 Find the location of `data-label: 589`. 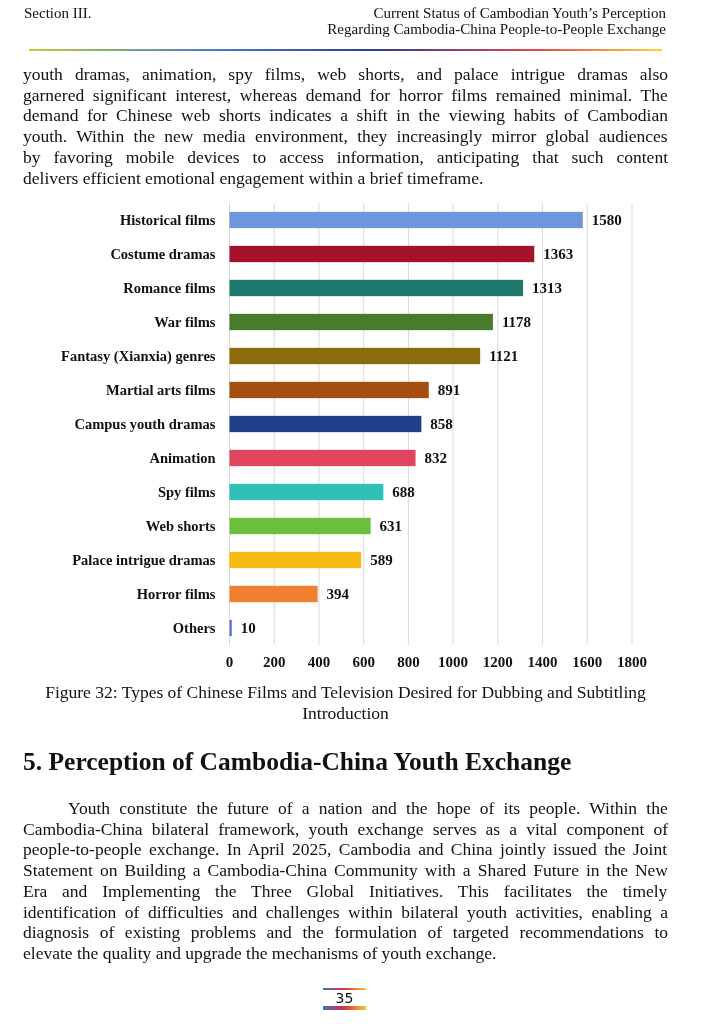

data-label: 589 is located at coordinates (381, 560).